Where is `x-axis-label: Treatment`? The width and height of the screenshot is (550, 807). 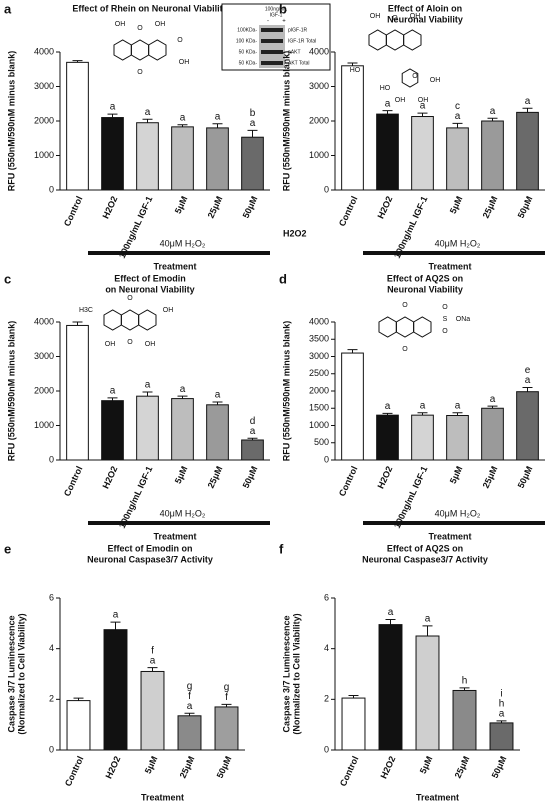 x-axis-label: Treatment is located at coordinates (449, 266).